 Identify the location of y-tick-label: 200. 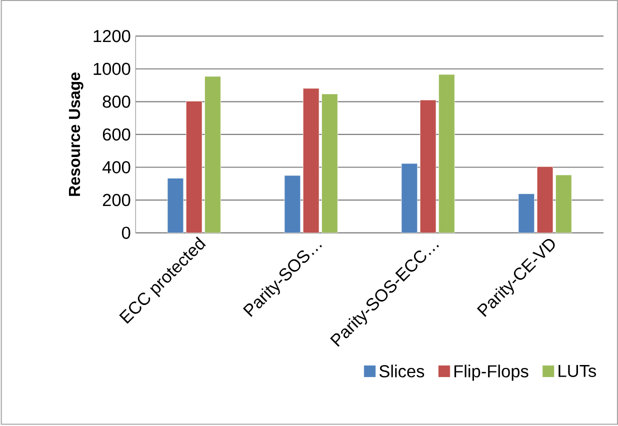
(116, 200).